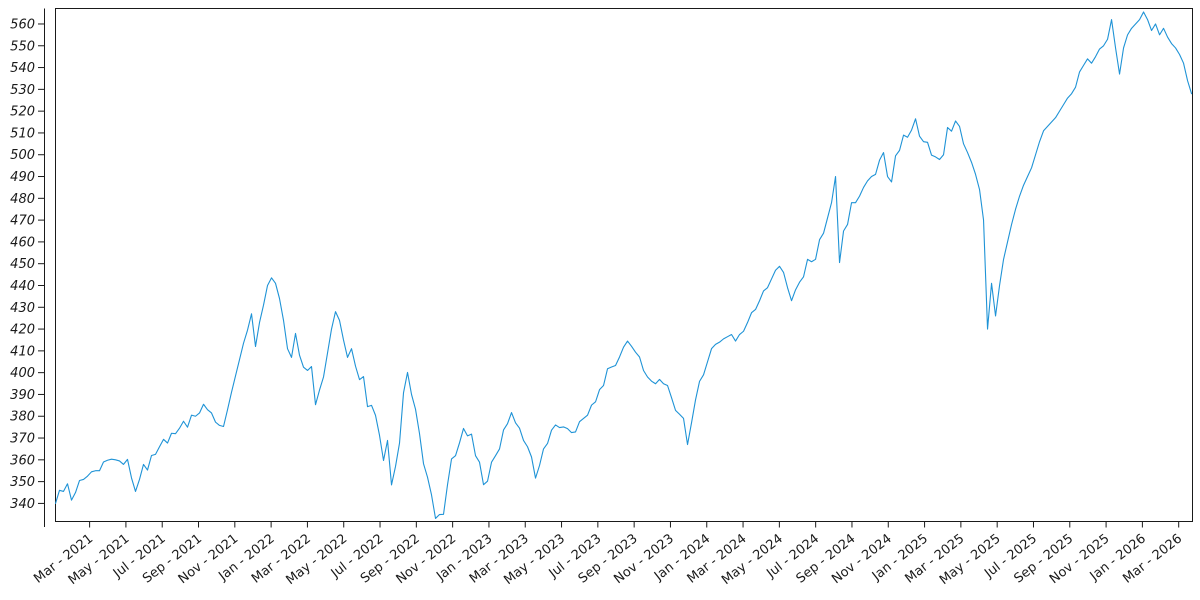 This screenshot has height=600, width=1200. Describe the element at coordinates (22, 46) in the screenshot. I see `y-axis-tick-label: 550` at that location.